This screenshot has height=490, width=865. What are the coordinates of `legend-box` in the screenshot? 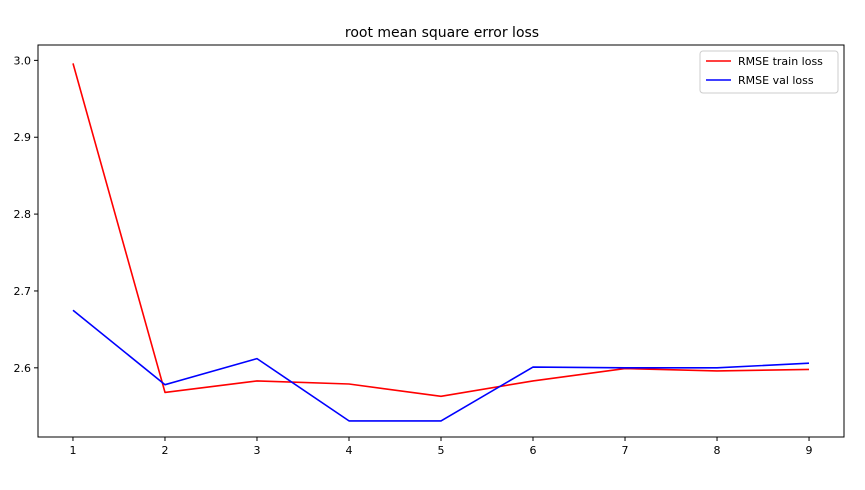 It's located at (769, 72).